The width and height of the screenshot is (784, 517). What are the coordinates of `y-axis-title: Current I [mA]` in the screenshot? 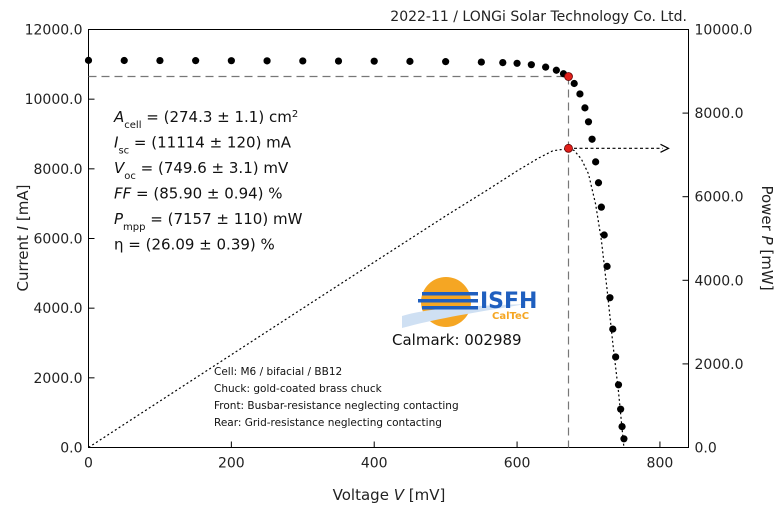 It's located at (23, 238).